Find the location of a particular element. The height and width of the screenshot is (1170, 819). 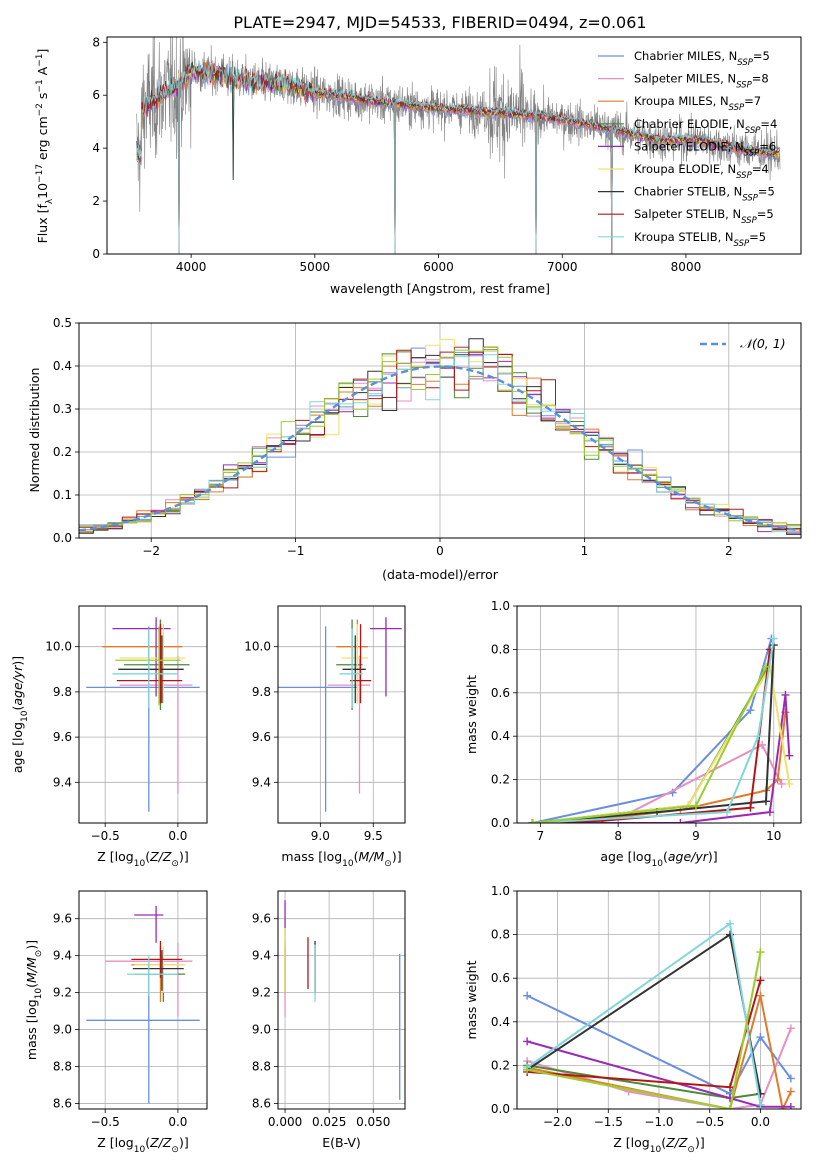

y-tick-label: 0.2 is located at coordinates (62, 452).